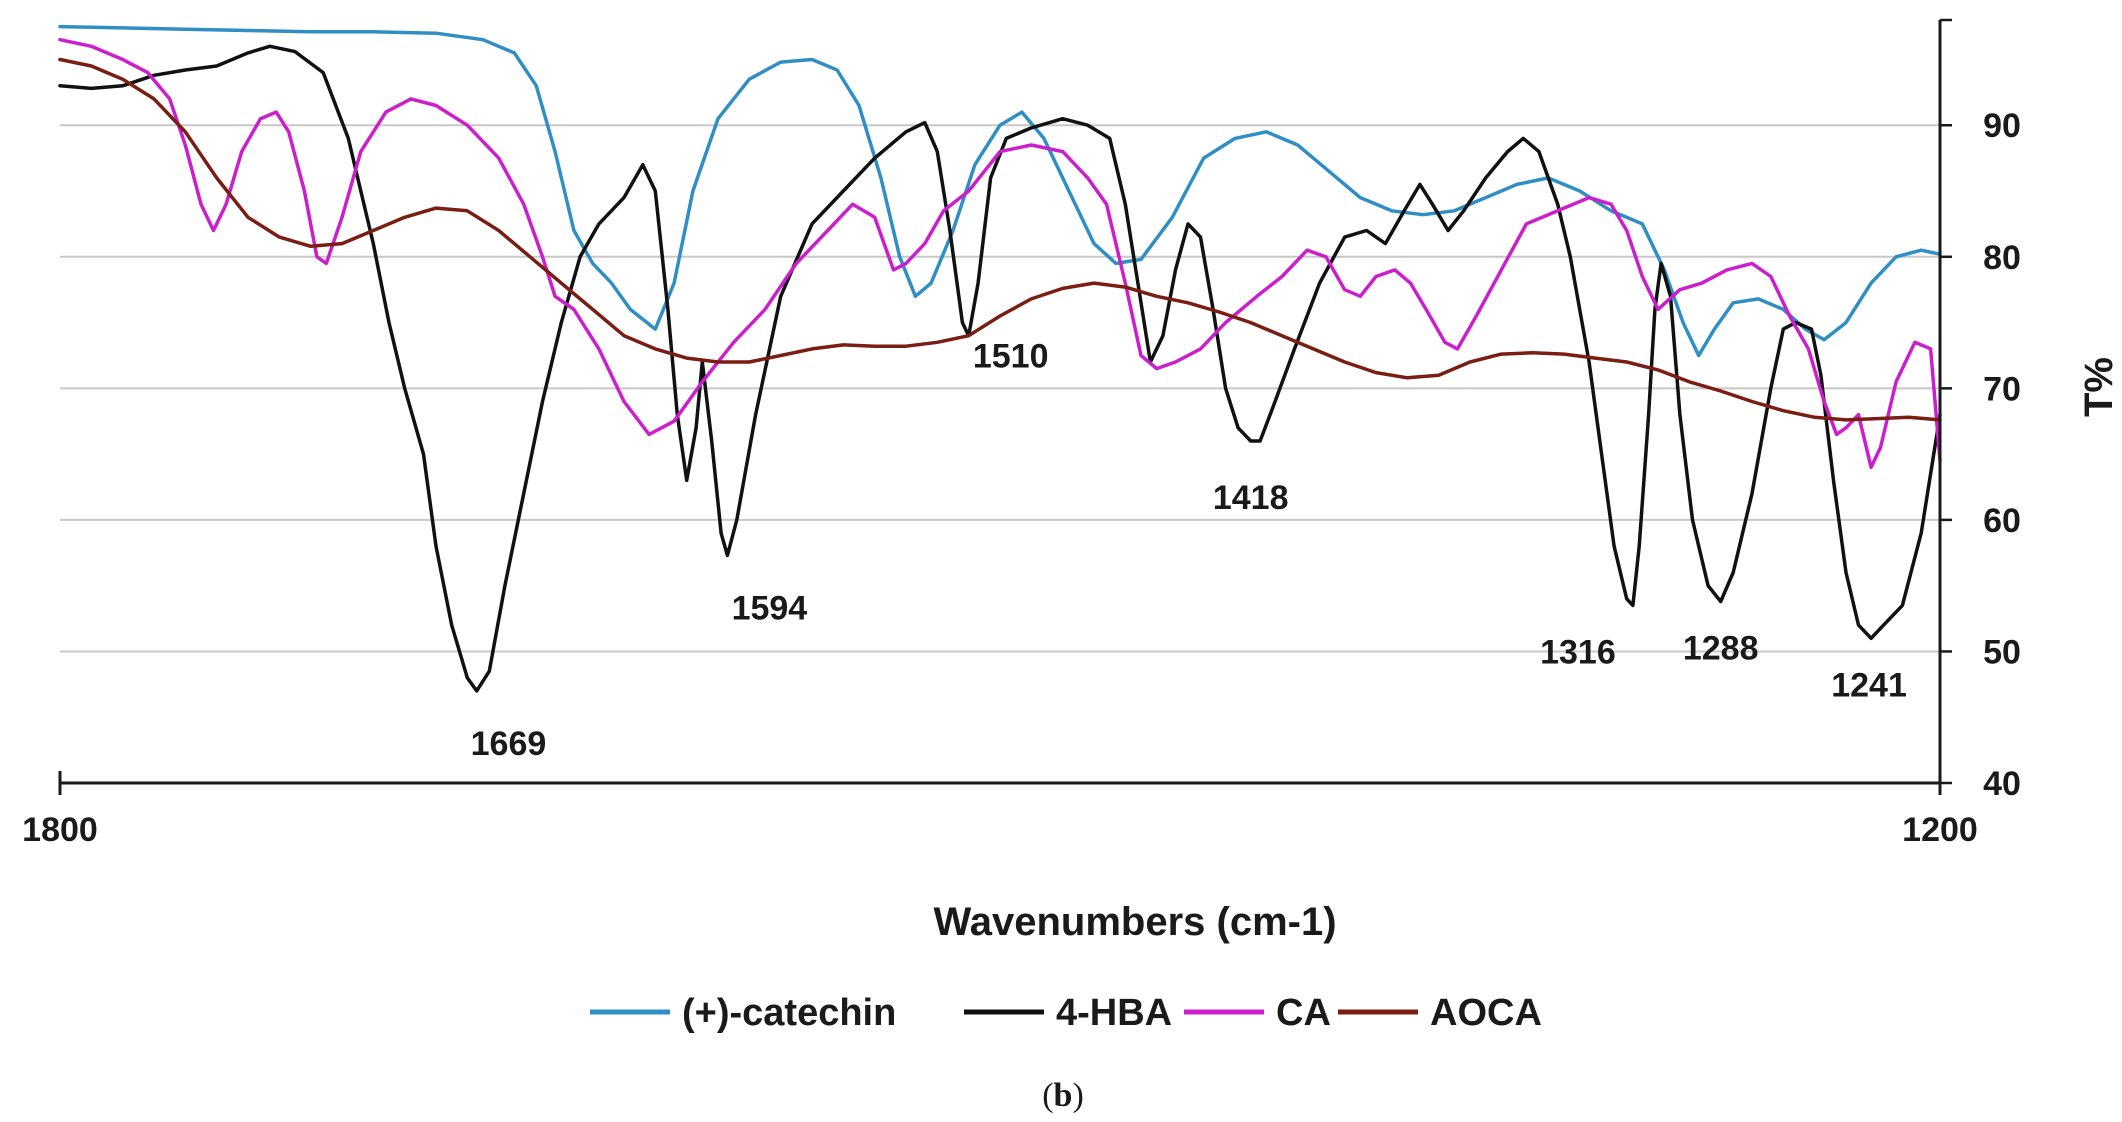  I want to click on y-tick-label: 70, so click(2002, 389).